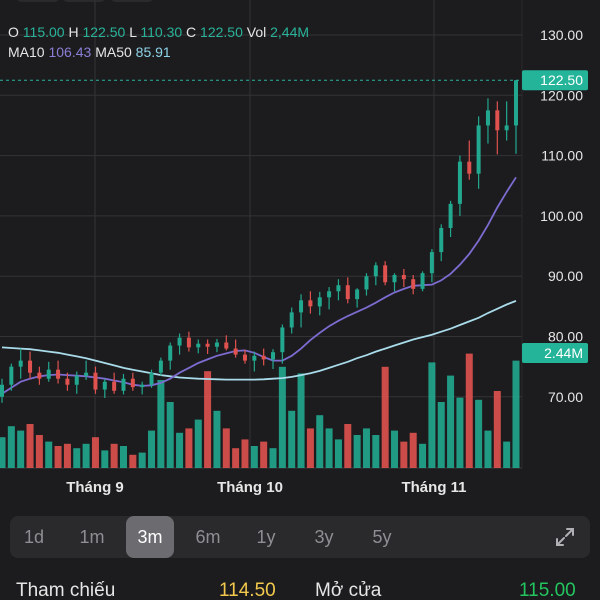  I want to click on y-tick-label: 120.00, so click(561, 95).